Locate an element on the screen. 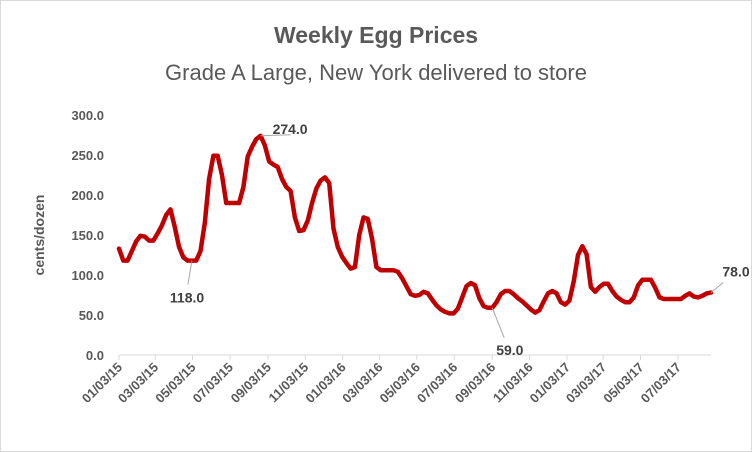 Image resolution: width=752 pixels, height=452 pixels. chart-title: Weekly Egg Prices is located at coordinates (376, 35).